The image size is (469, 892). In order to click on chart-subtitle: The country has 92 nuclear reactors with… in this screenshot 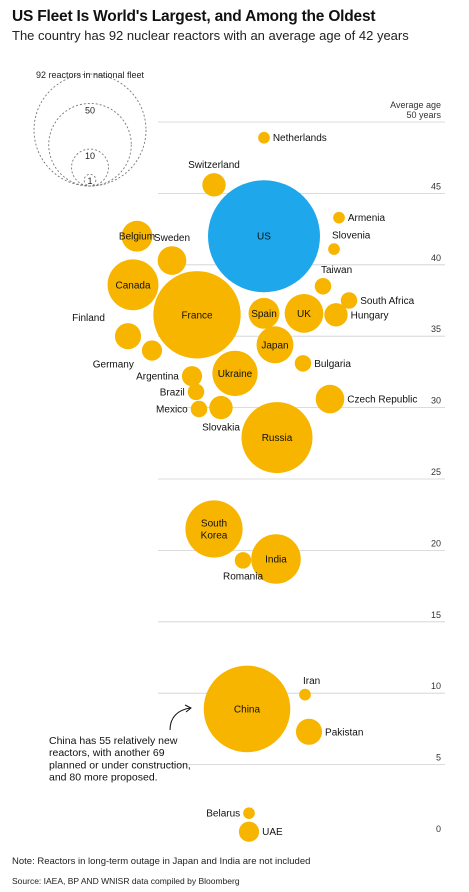, I will do `click(210, 35)`.